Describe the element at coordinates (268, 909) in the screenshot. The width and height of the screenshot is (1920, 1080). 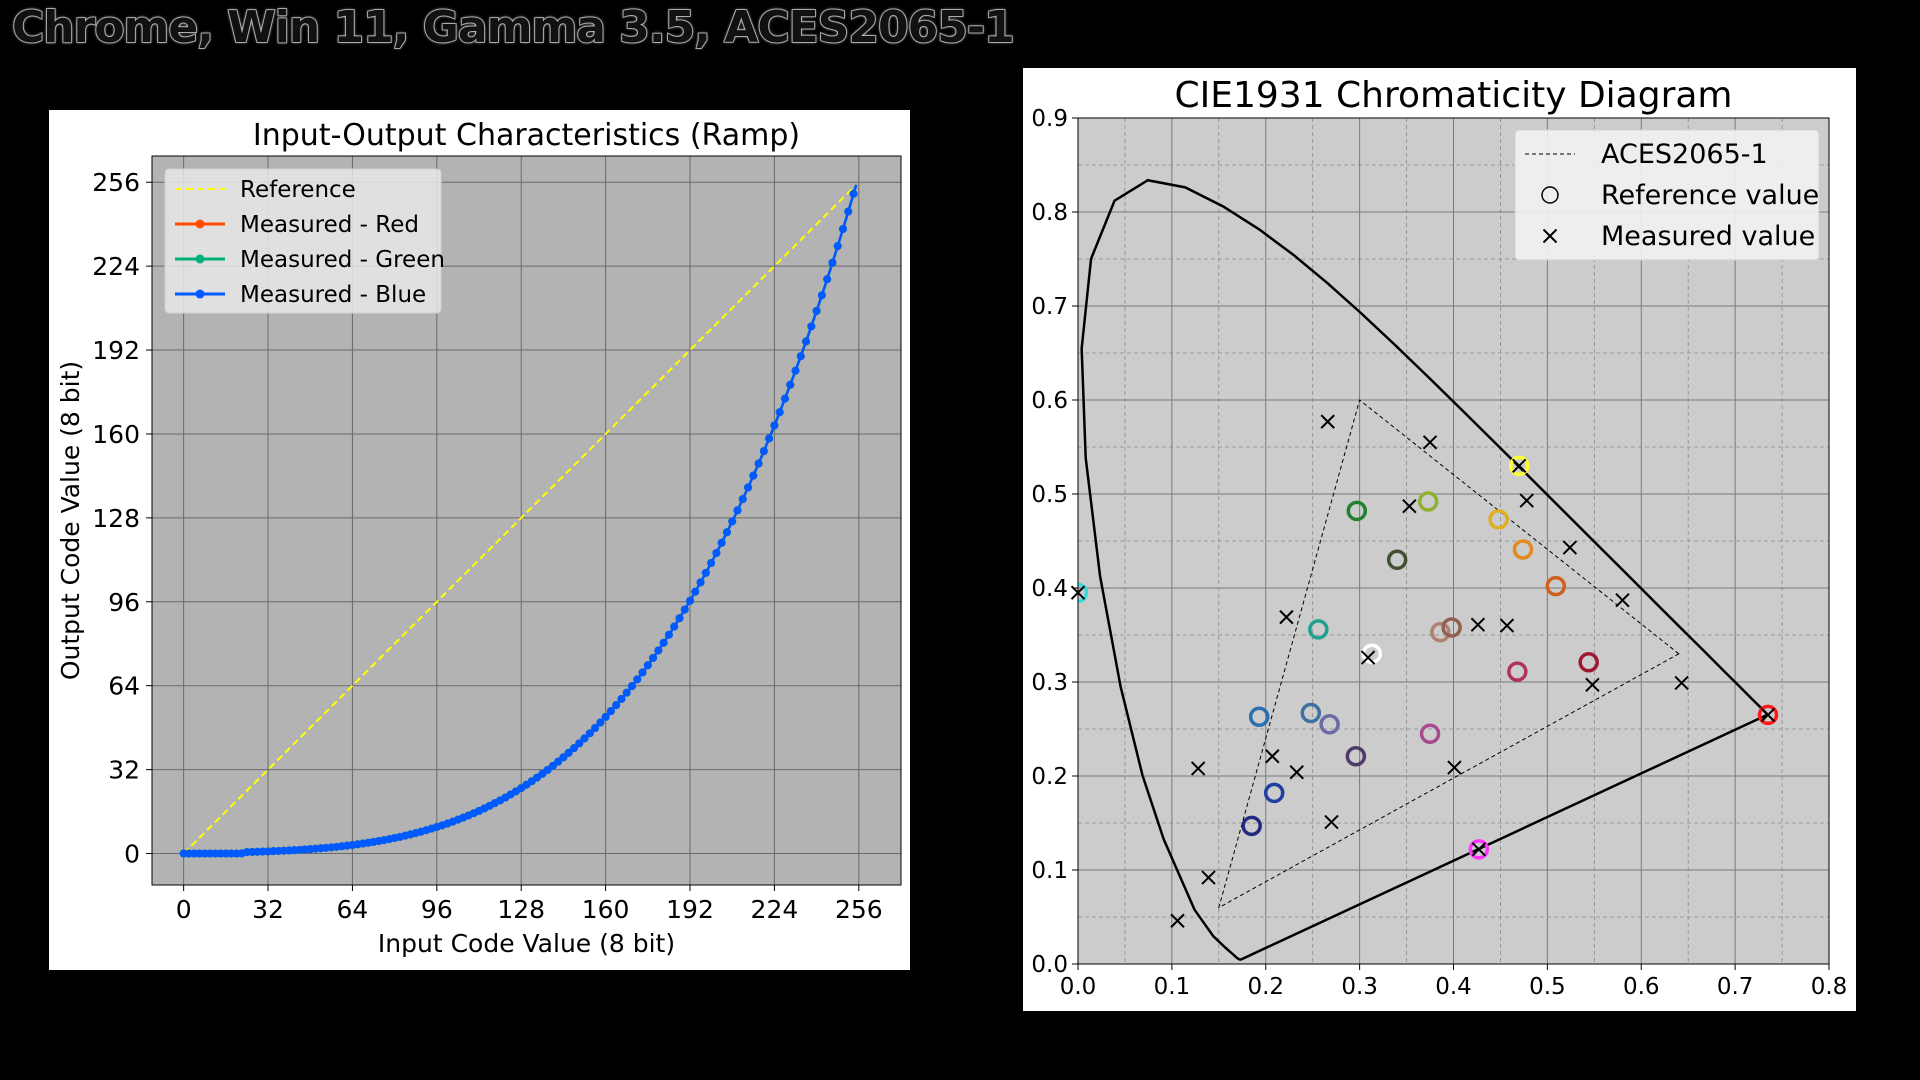
I see `x-tick-label: 32` at that location.